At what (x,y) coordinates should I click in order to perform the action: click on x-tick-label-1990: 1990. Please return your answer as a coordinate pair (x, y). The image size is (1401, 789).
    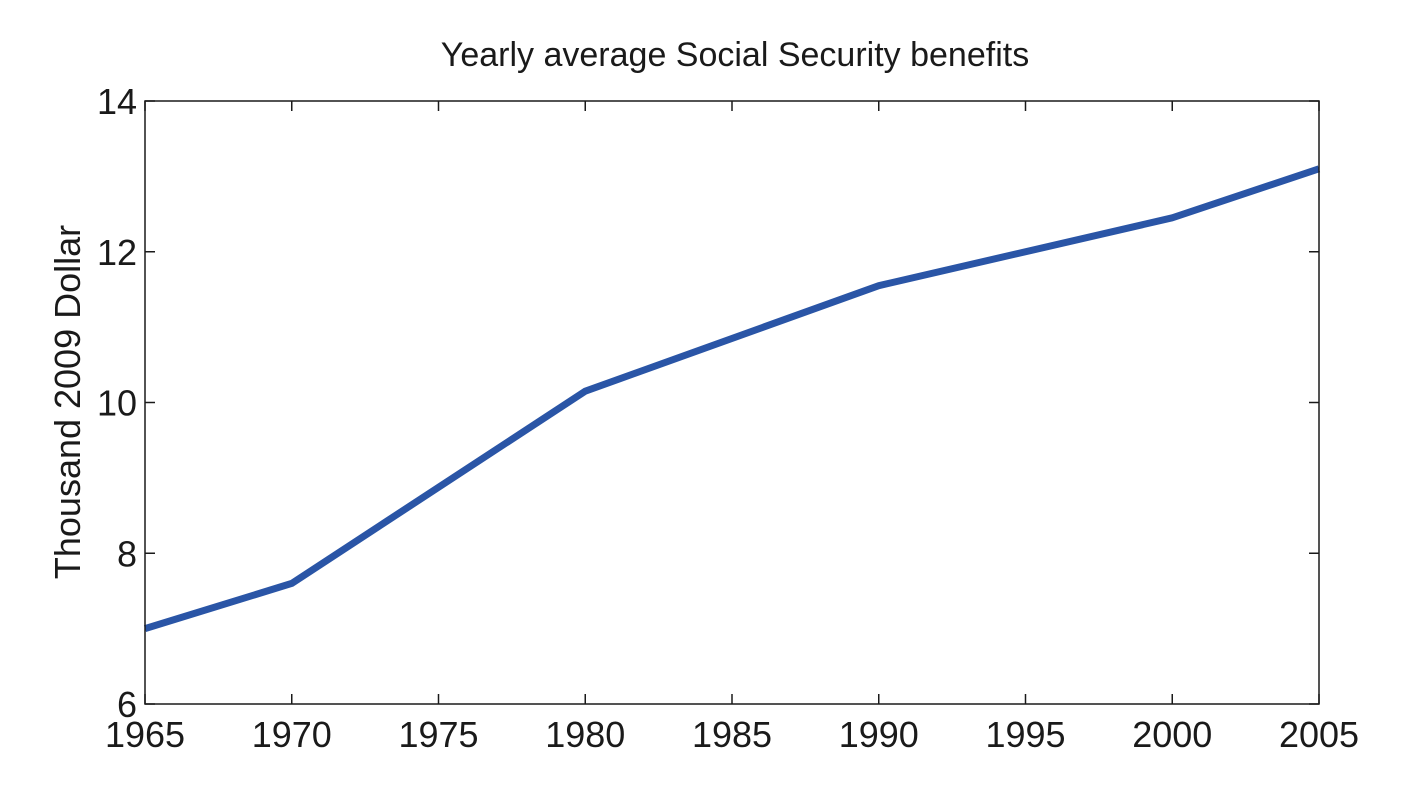
    Looking at the image, I should click on (879, 734).